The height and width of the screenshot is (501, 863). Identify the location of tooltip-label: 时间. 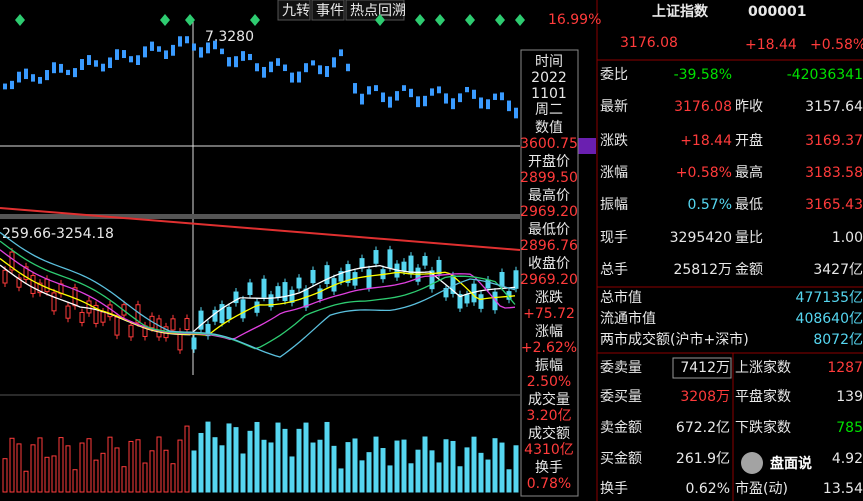
(549, 62).